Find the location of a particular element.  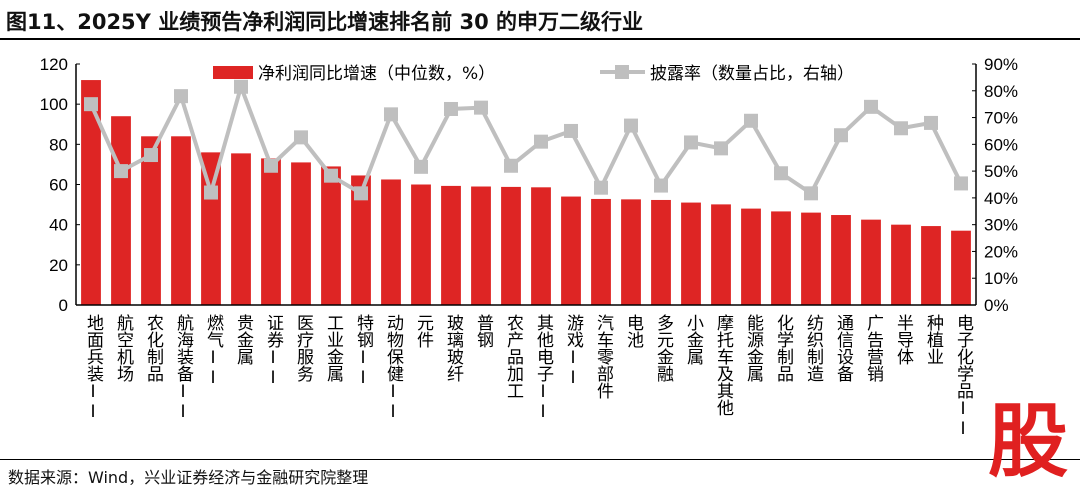

x-tick-label: 工业金属 is located at coordinates (333, 348).